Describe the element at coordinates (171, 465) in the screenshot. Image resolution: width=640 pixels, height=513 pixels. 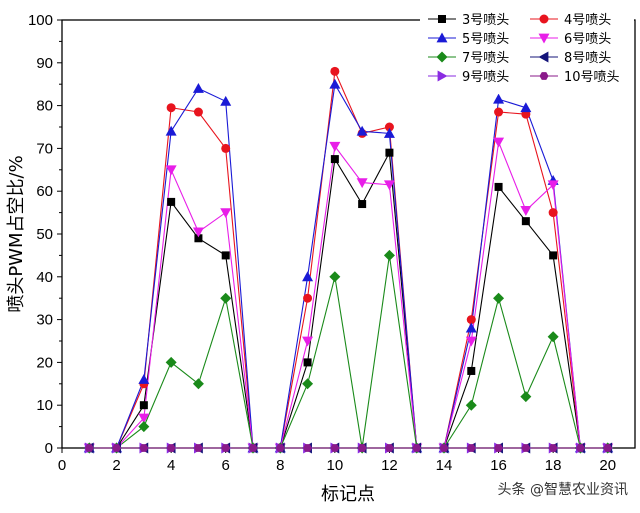
I see `x-tick-label: 4` at that location.